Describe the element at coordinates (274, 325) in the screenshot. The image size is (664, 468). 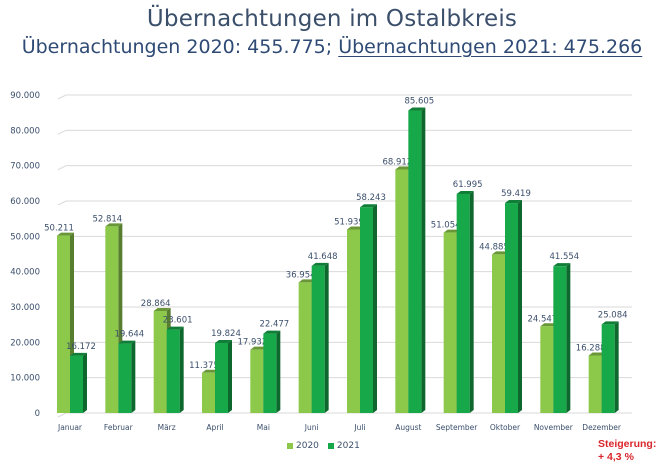
I see `data-label-2021: 22.477` at that location.